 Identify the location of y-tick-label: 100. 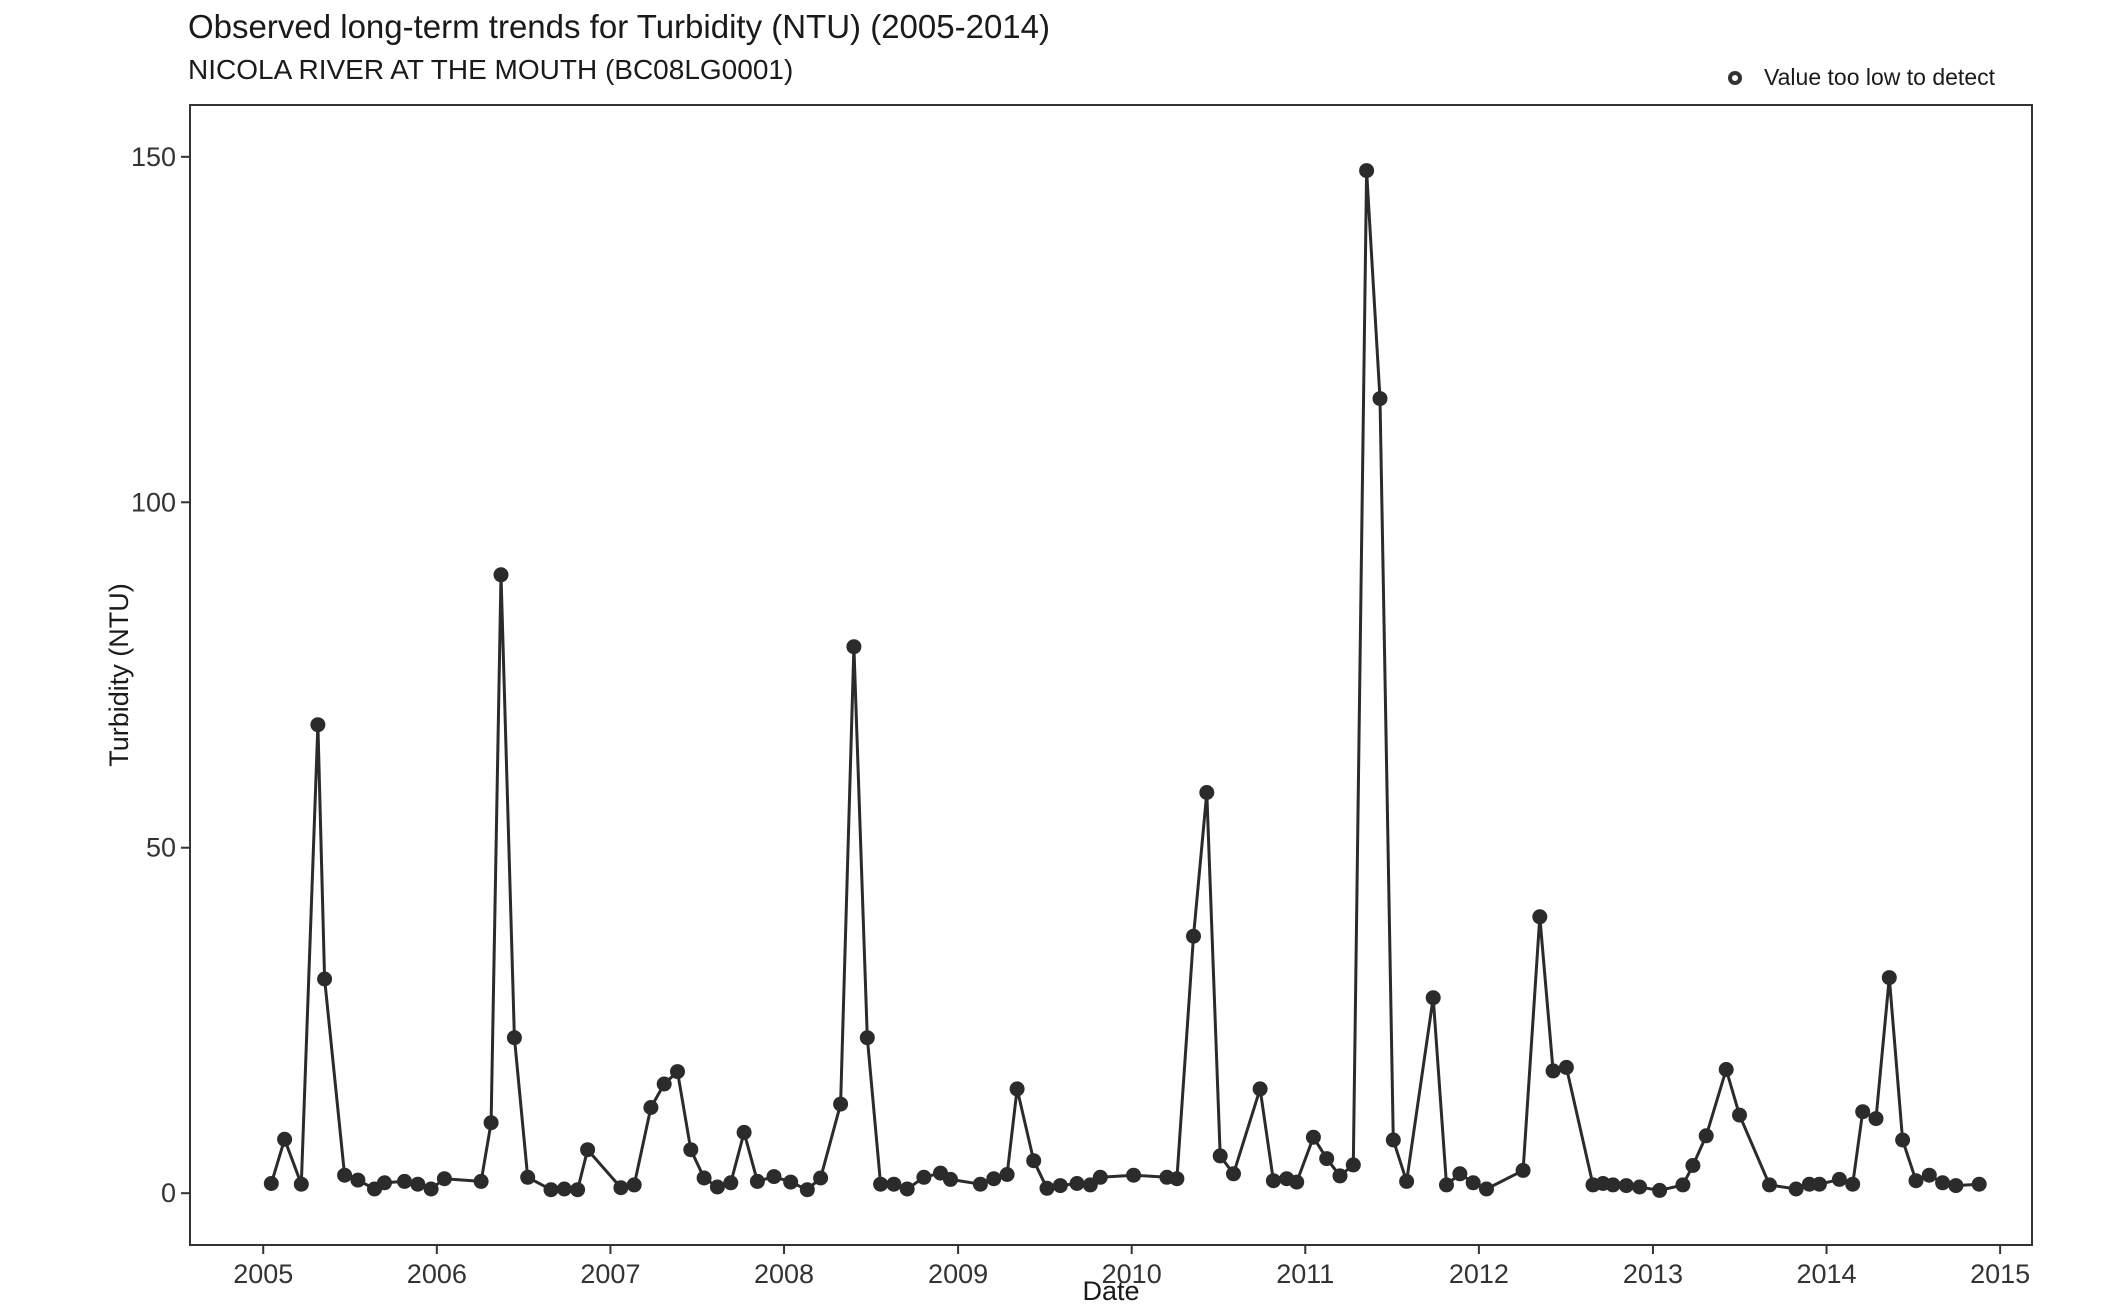
(153, 502).